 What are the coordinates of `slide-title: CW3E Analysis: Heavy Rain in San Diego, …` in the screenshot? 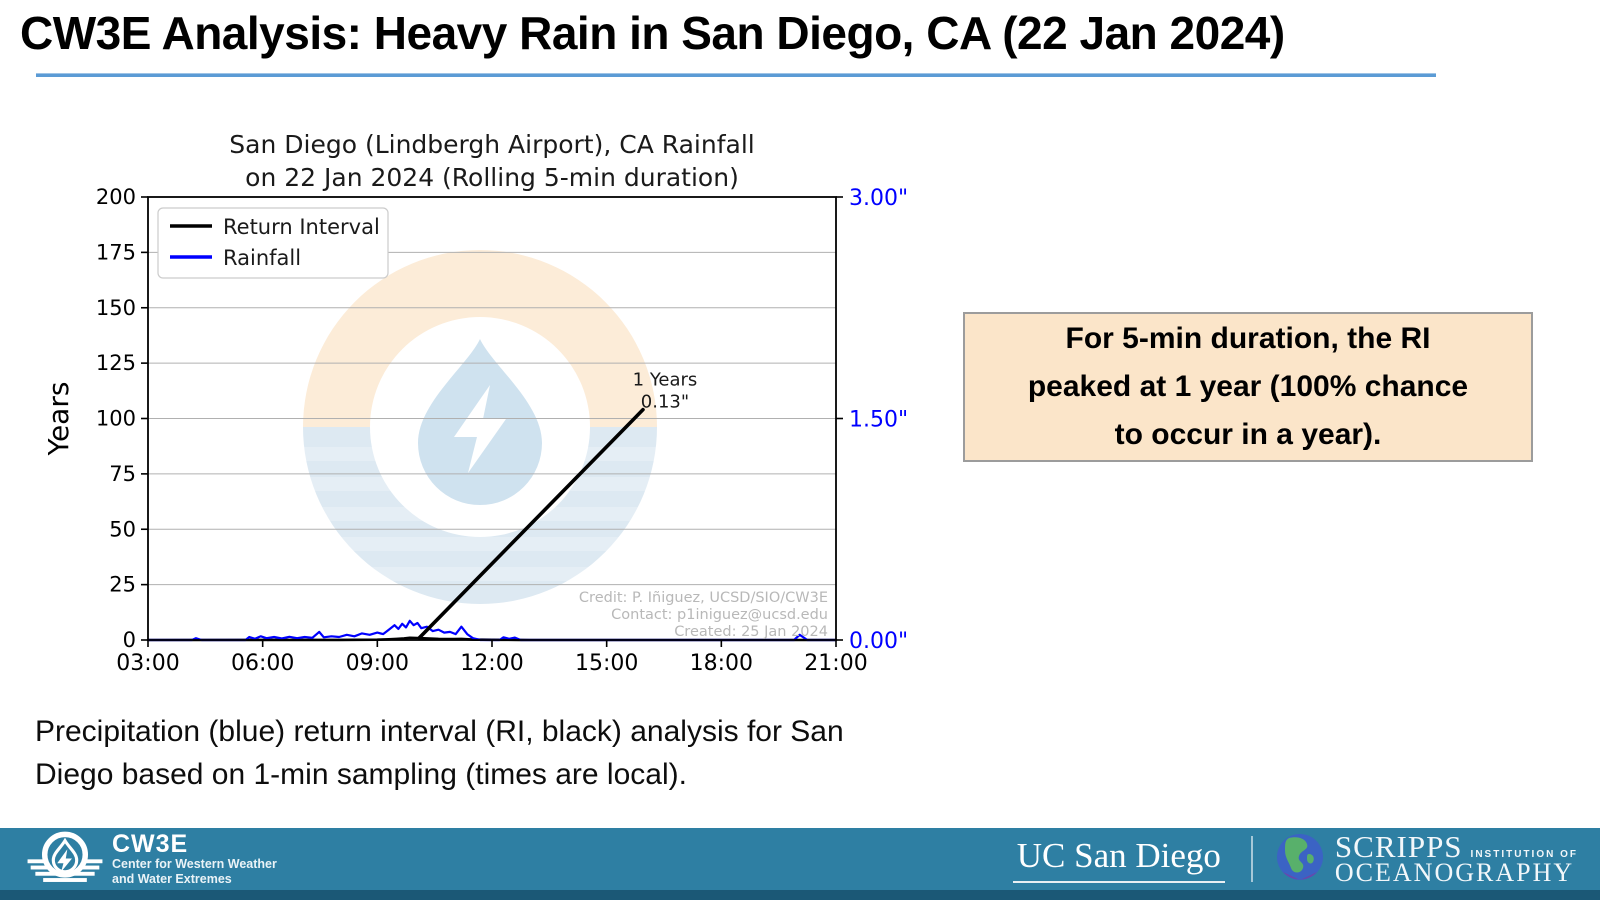 It's located at (652, 33).